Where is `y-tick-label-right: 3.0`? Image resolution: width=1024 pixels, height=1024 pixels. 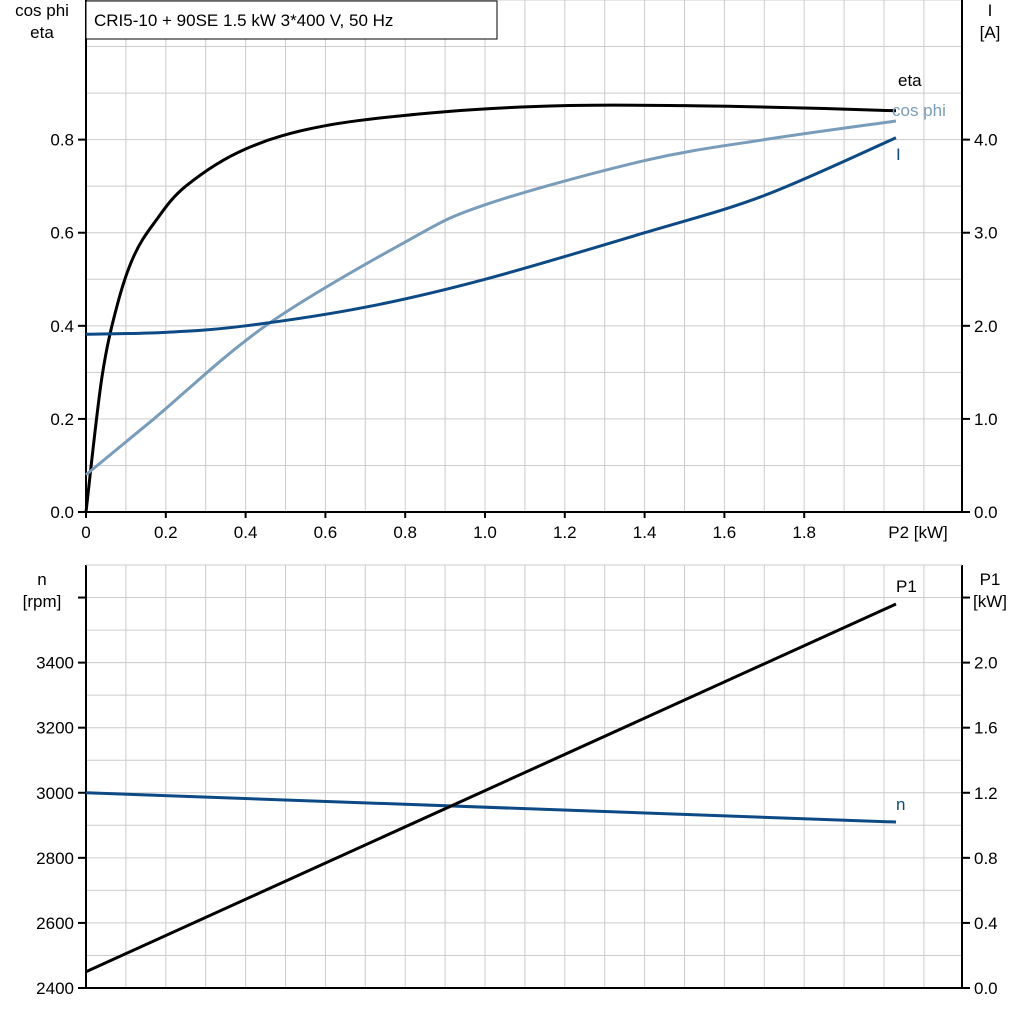 y-tick-label-right: 3.0 is located at coordinates (986, 233).